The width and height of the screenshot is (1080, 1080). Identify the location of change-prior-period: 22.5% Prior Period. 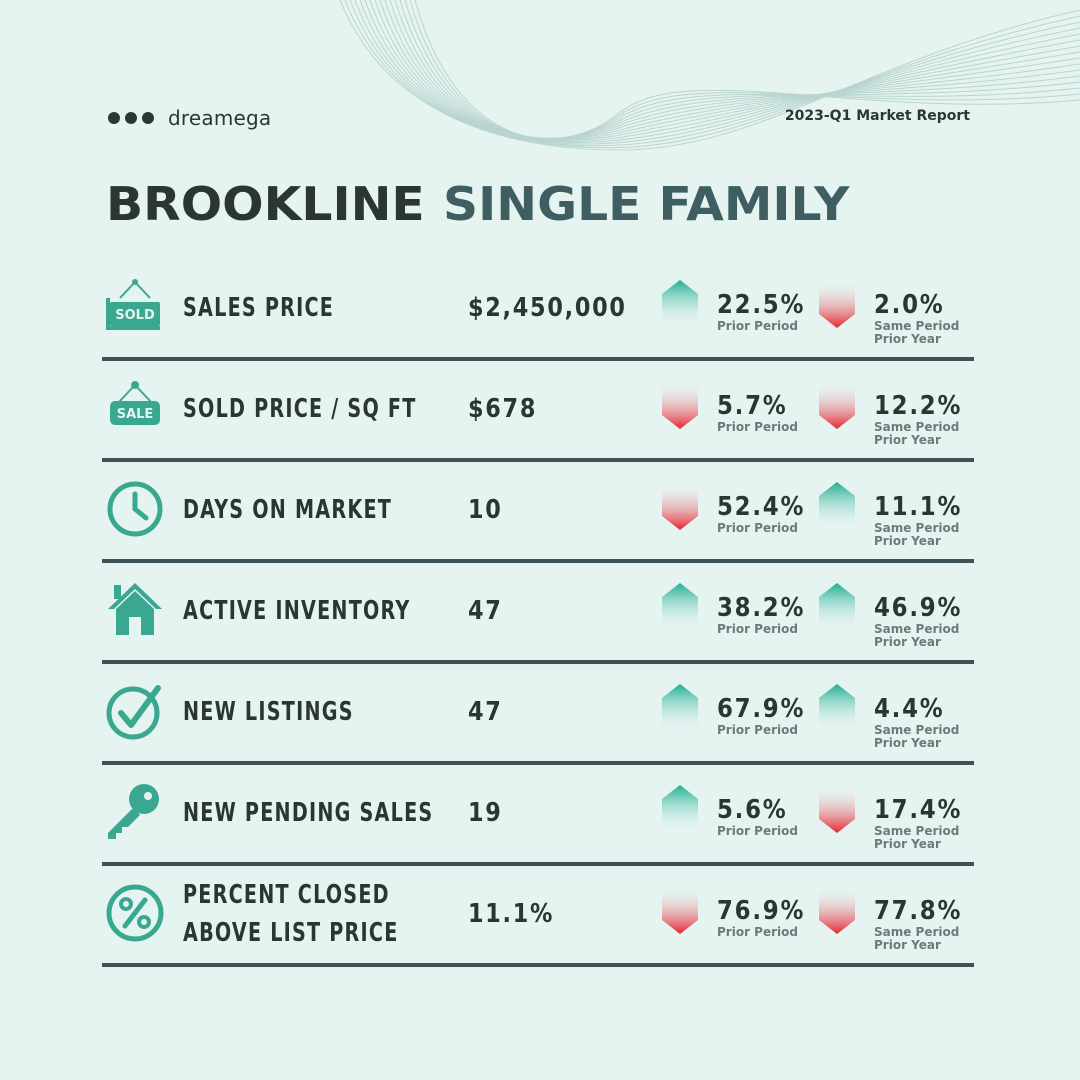
(737, 313).